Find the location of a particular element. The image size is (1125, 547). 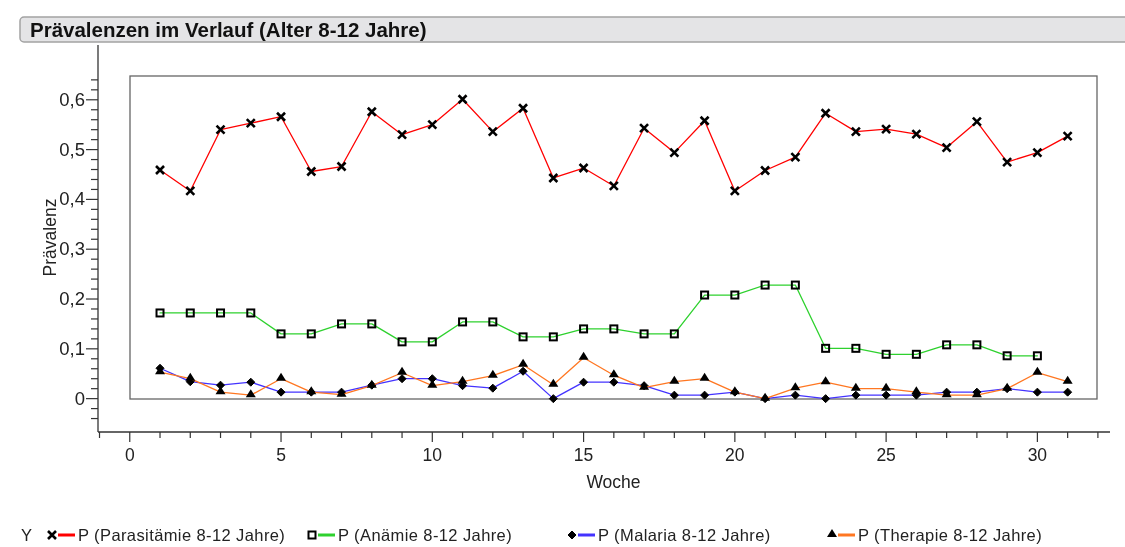

y-tick-label: 0,1 is located at coordinates (72, 348).